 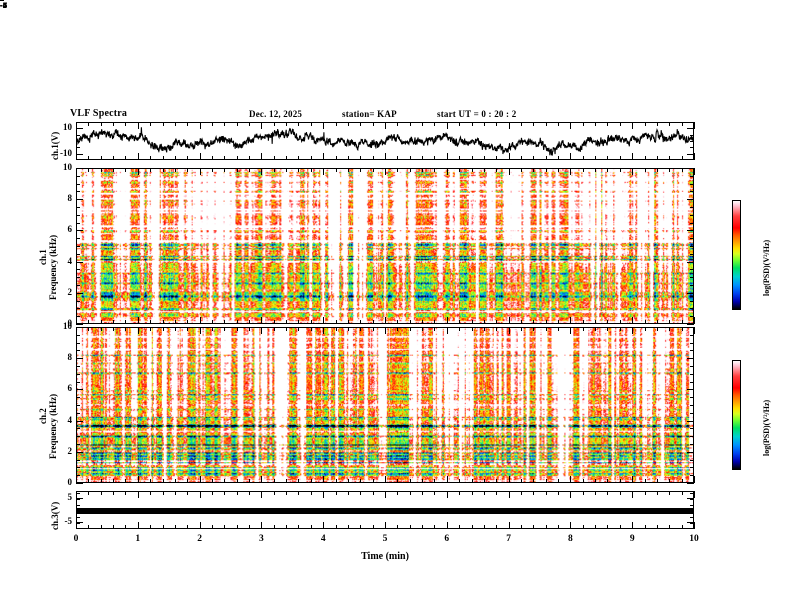 What do you see at coordinates (78, 270) in the screenshot?
I see `y-minor-tick-left-p1-3.5` at bounding box center [78, 270].